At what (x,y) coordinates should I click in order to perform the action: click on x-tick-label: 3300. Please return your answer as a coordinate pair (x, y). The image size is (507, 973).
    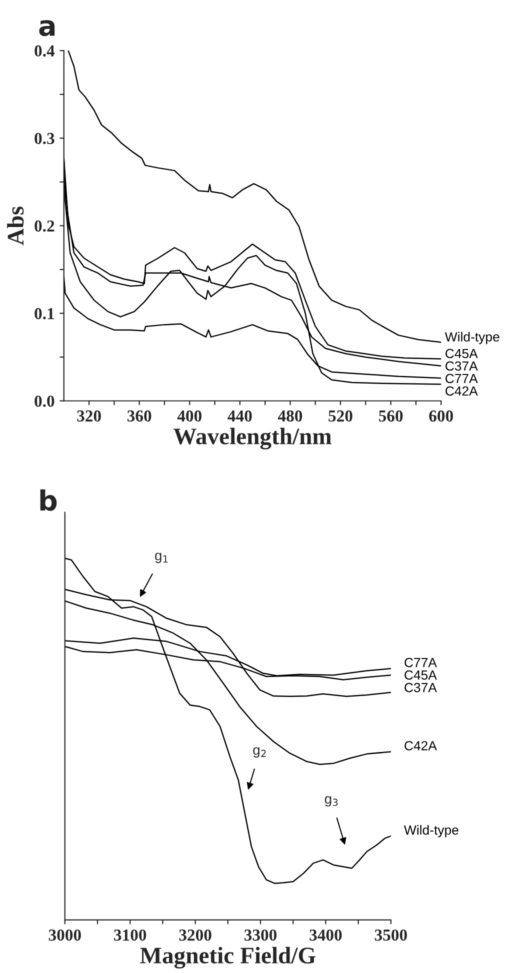
    Looking at the image, I should click on (260, 935).